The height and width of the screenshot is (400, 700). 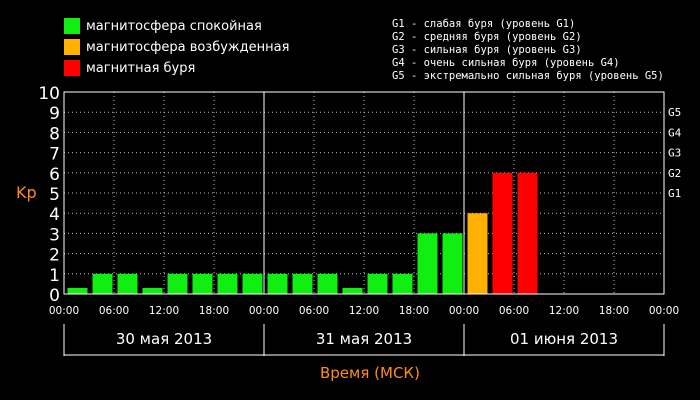 I want to click on right-tick-label: G1, so click(x=674, y=193).